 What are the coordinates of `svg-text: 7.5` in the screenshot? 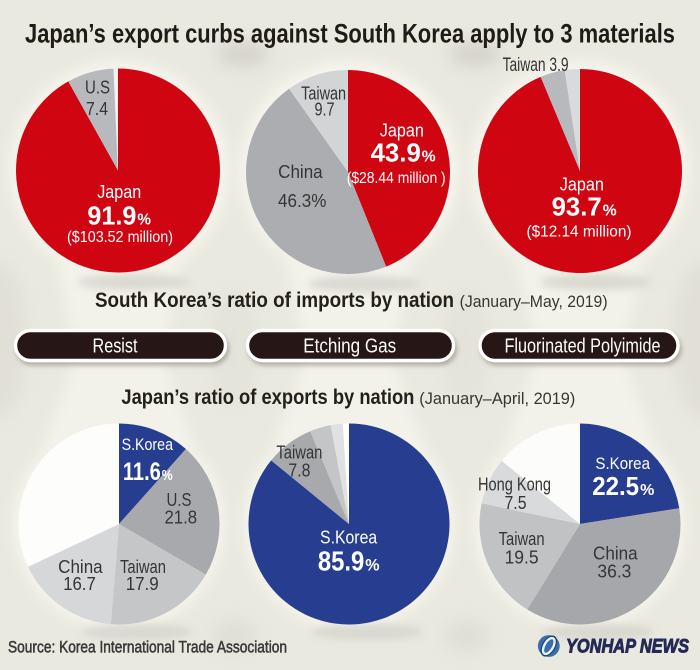 It's located at (516, 503).